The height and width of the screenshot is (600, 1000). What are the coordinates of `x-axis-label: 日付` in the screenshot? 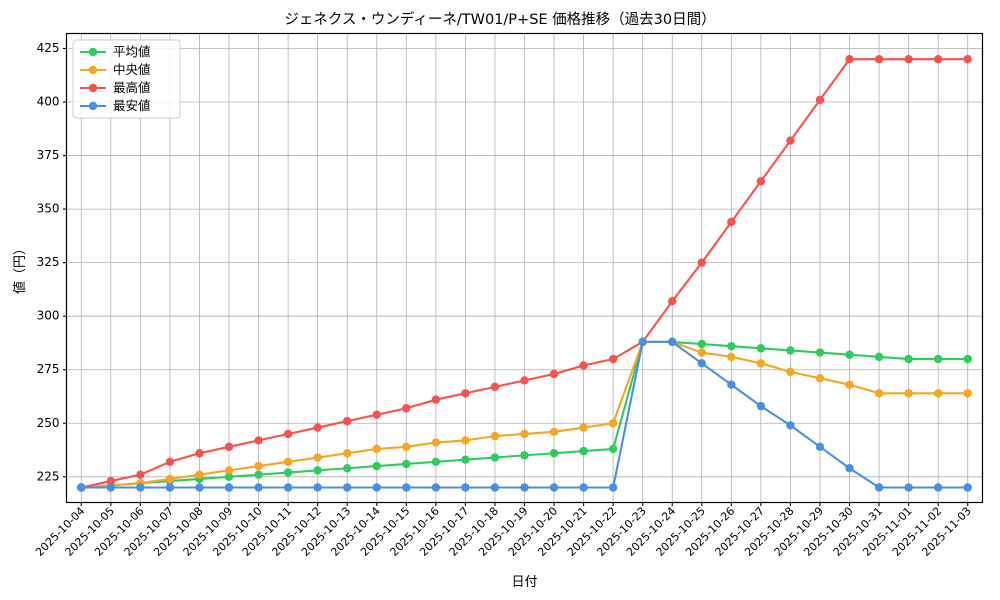 It's located at (524, 582).